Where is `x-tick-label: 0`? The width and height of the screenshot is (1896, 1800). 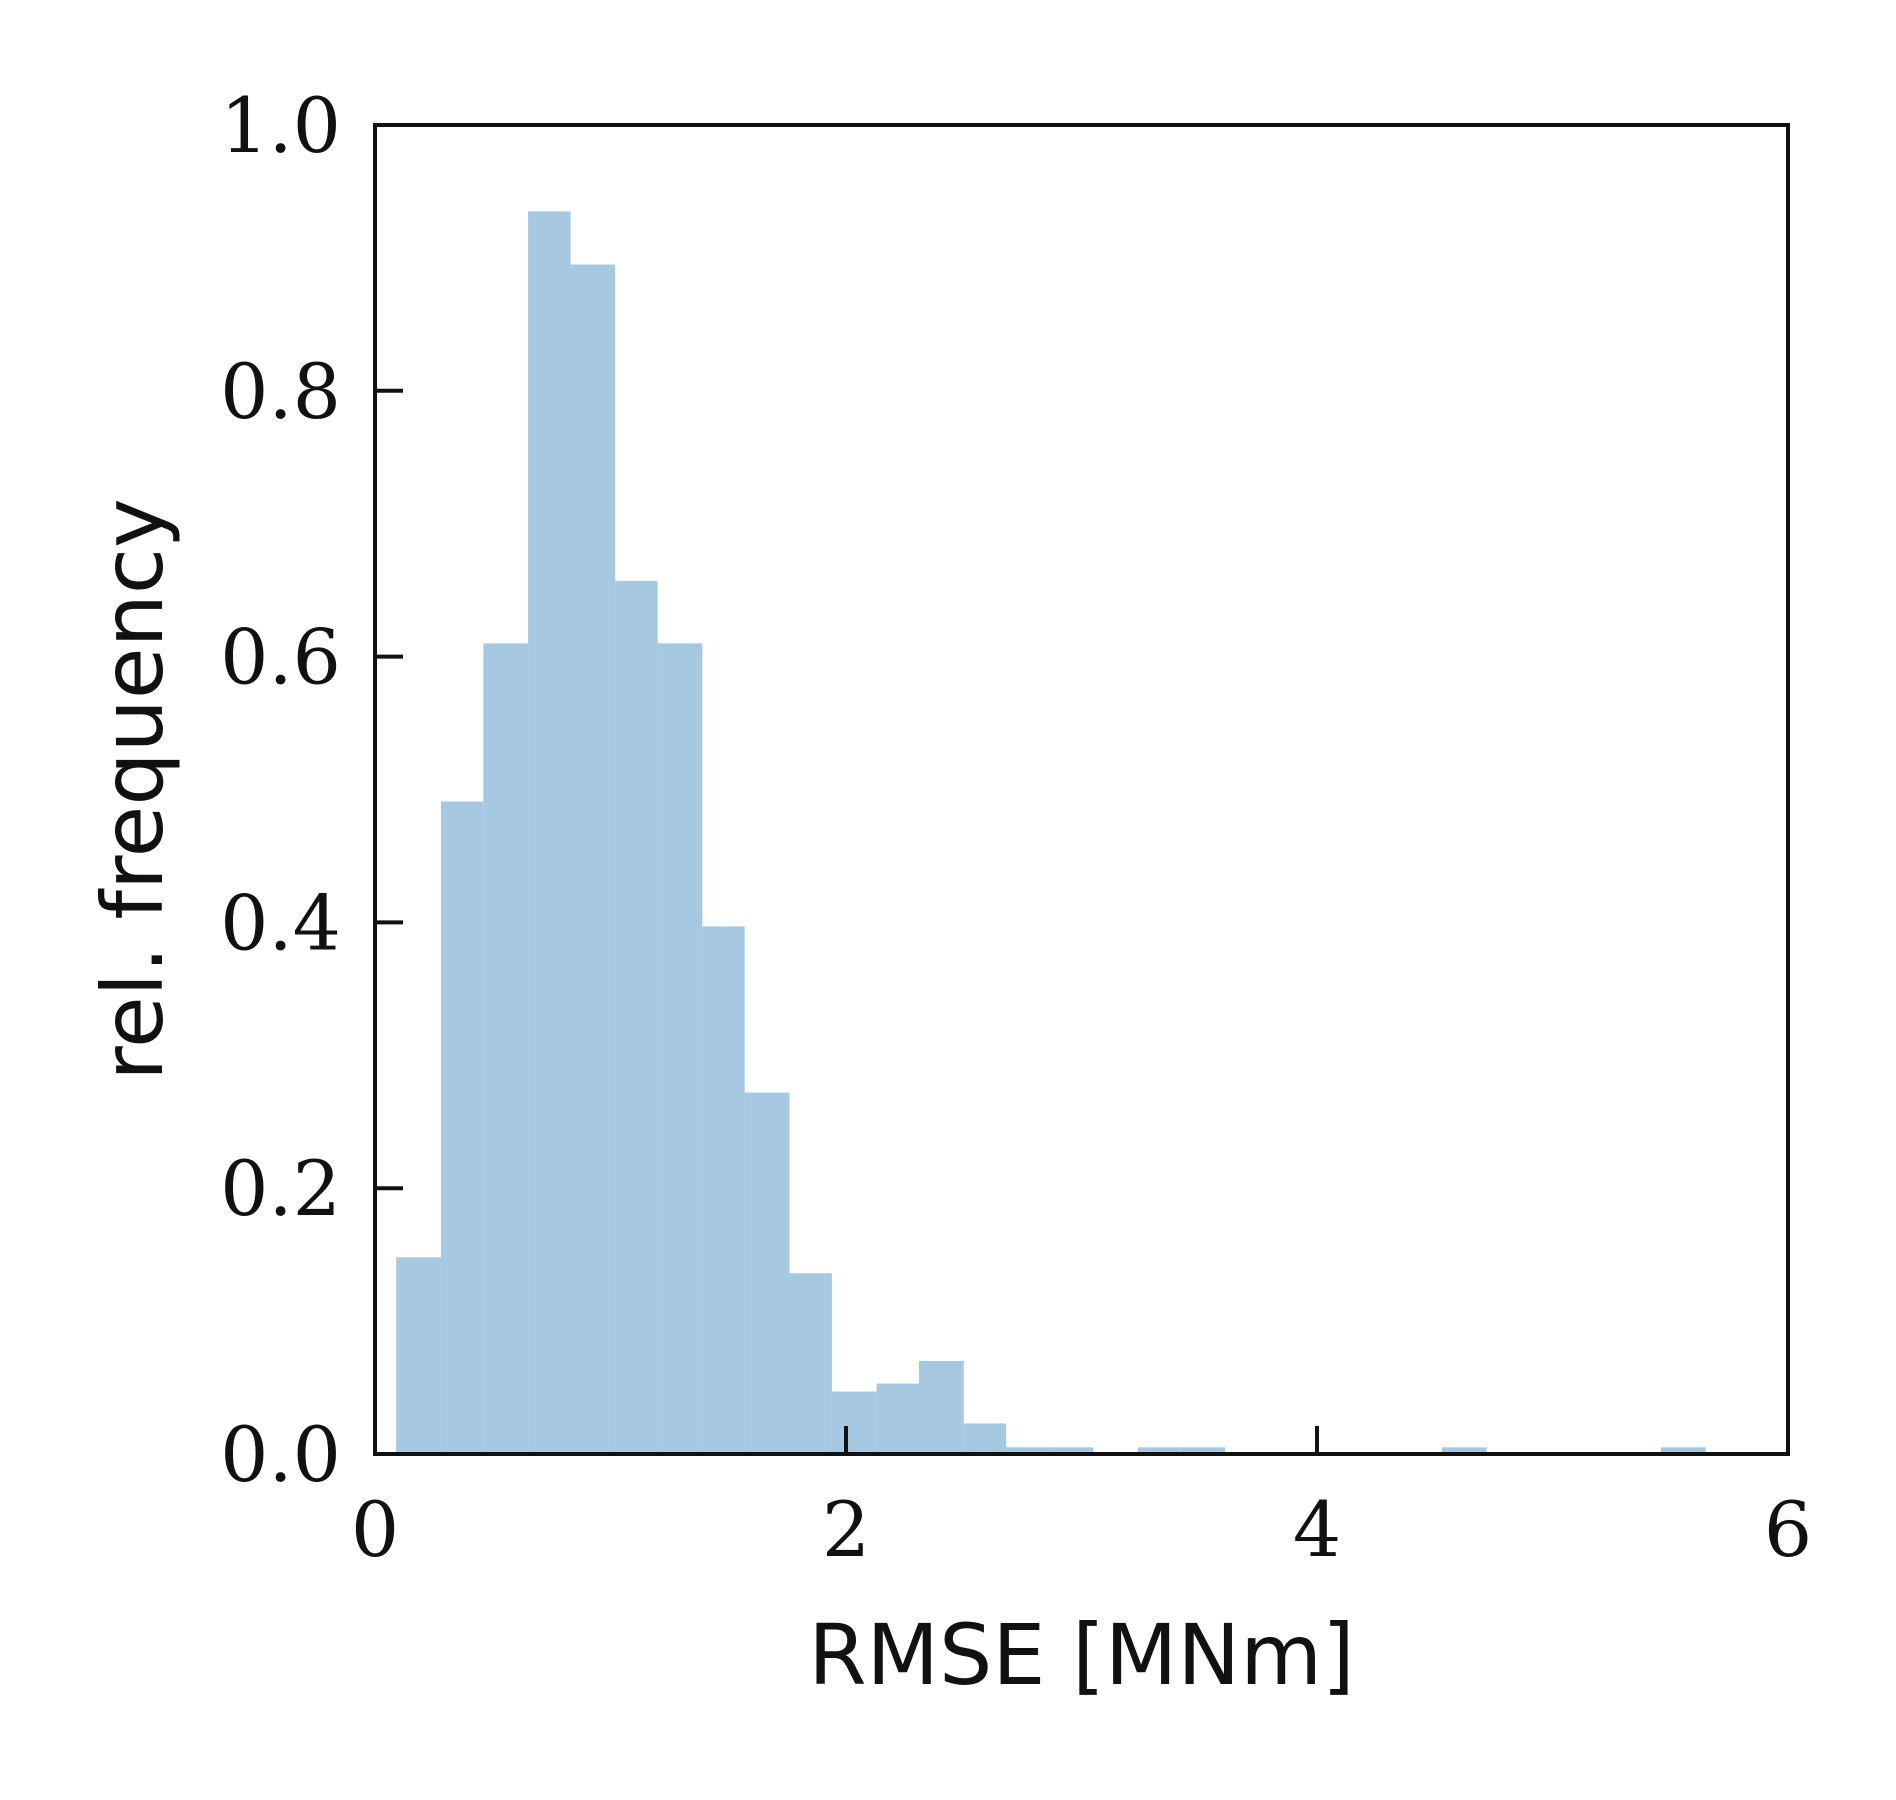 x-tick-label: 0 is located at coordinates (375, 1529).